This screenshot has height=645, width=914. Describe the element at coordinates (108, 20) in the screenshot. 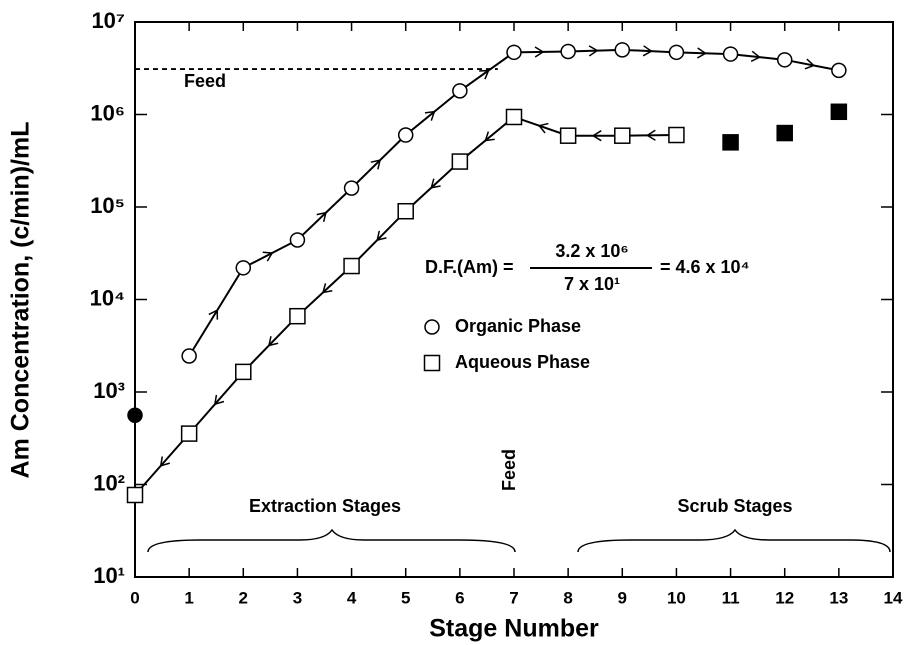

I see `y-tick-label: 10⁷` at that location.